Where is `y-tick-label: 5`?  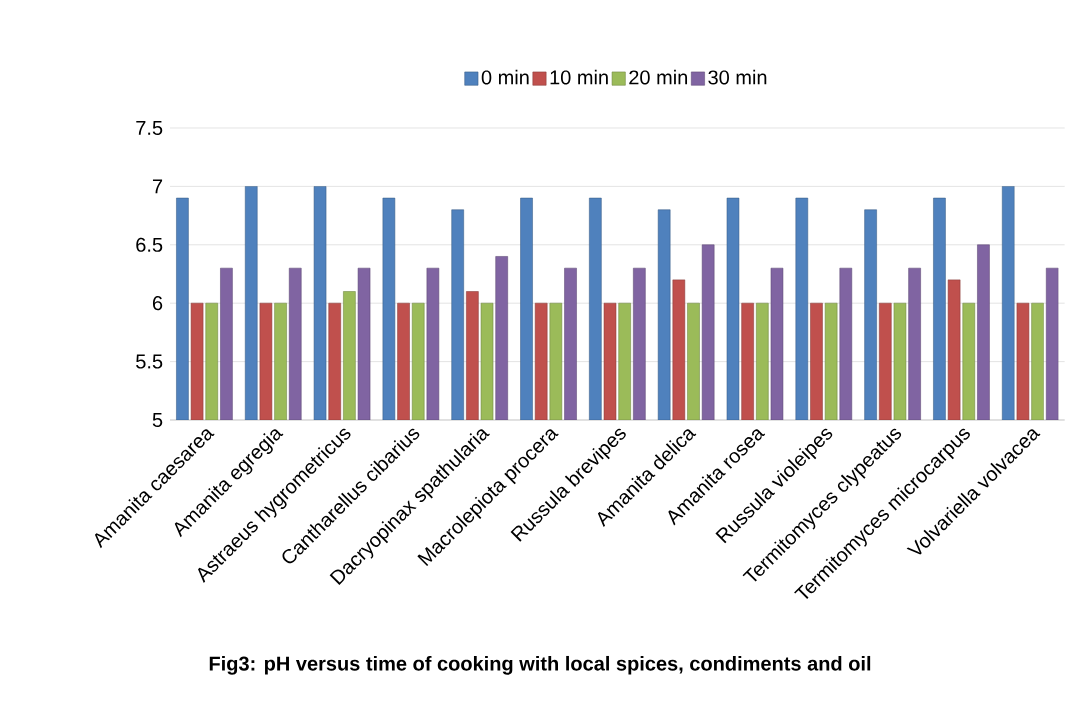 y-tick-label: 5 is located at coordinates (157, 420).